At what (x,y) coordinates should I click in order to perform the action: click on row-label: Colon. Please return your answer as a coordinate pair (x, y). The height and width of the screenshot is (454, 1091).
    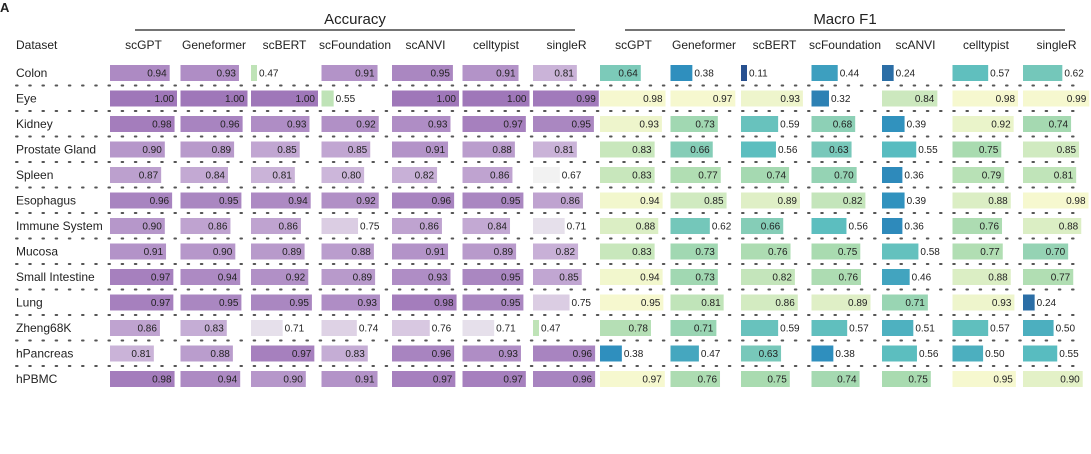
    Looking at the image, I should click on (31, 73).